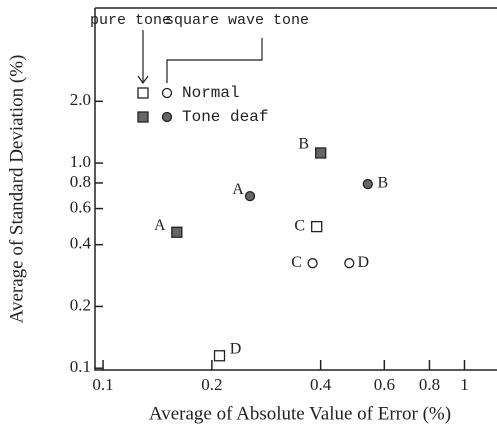 This screenshot has width=497, height=434. What do you see at coordinates (237, 20) in the screenshot?
I see `marker-caption: square wave tone` at bounding box center [237, 20].